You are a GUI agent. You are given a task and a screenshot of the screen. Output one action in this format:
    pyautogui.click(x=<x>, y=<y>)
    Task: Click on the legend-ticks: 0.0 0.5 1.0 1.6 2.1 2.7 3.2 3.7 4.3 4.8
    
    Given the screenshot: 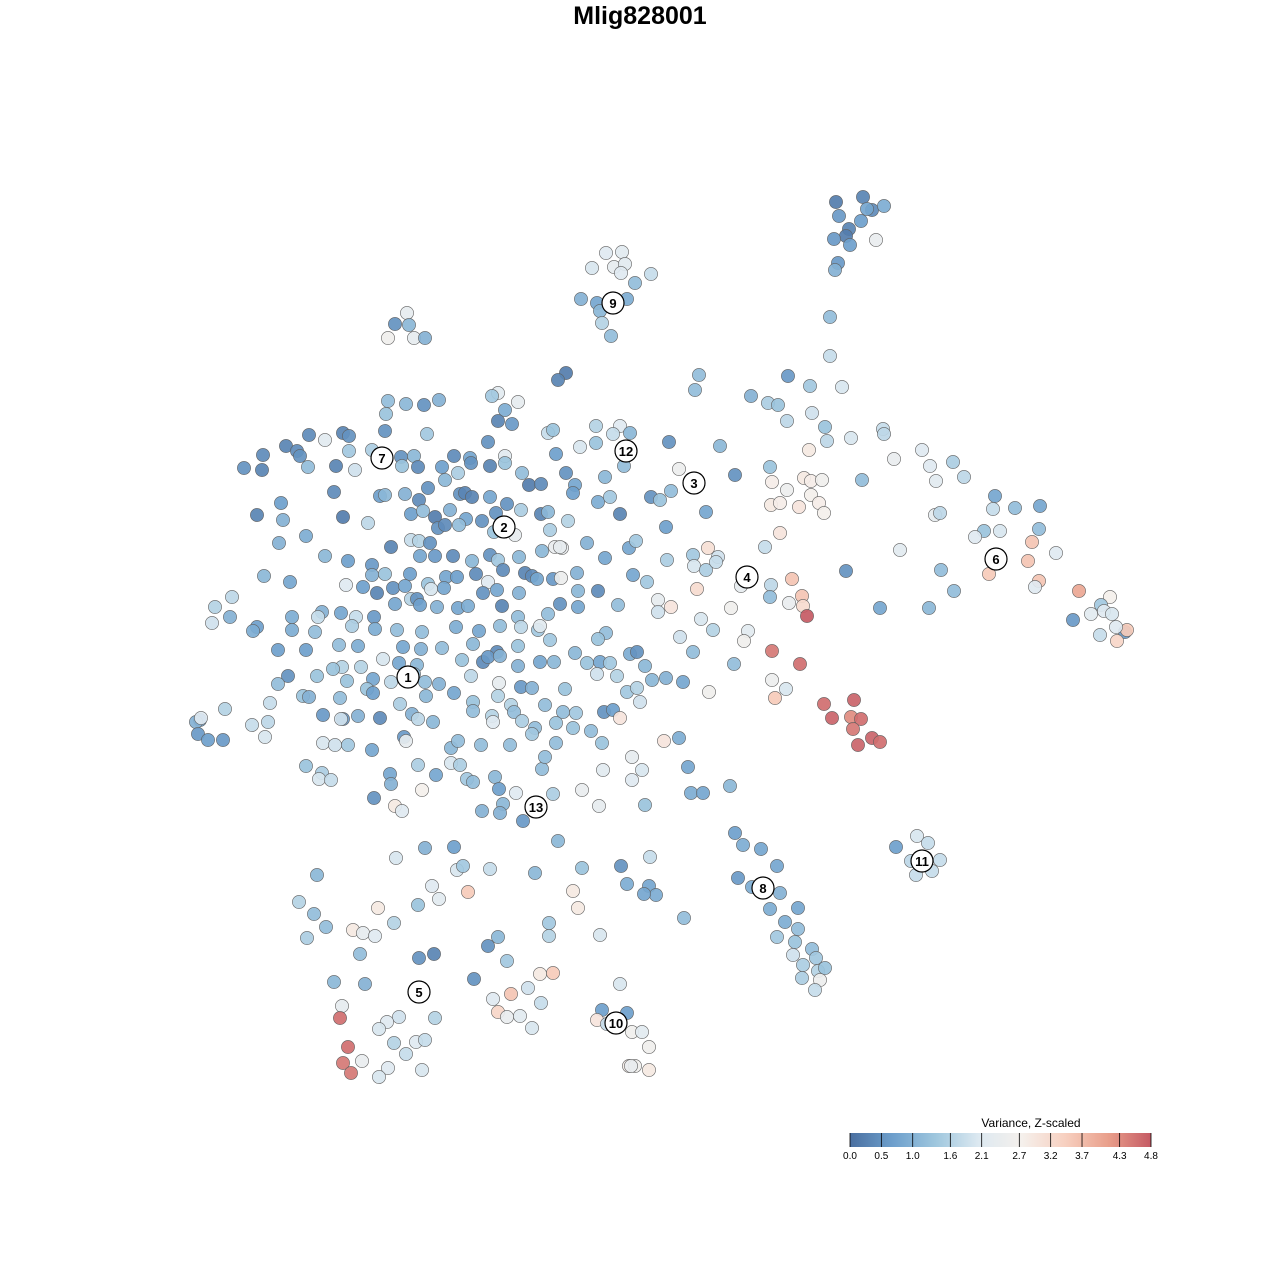 What is the action you would take?
    pyautogui.click(x=1000, y=1147)
    